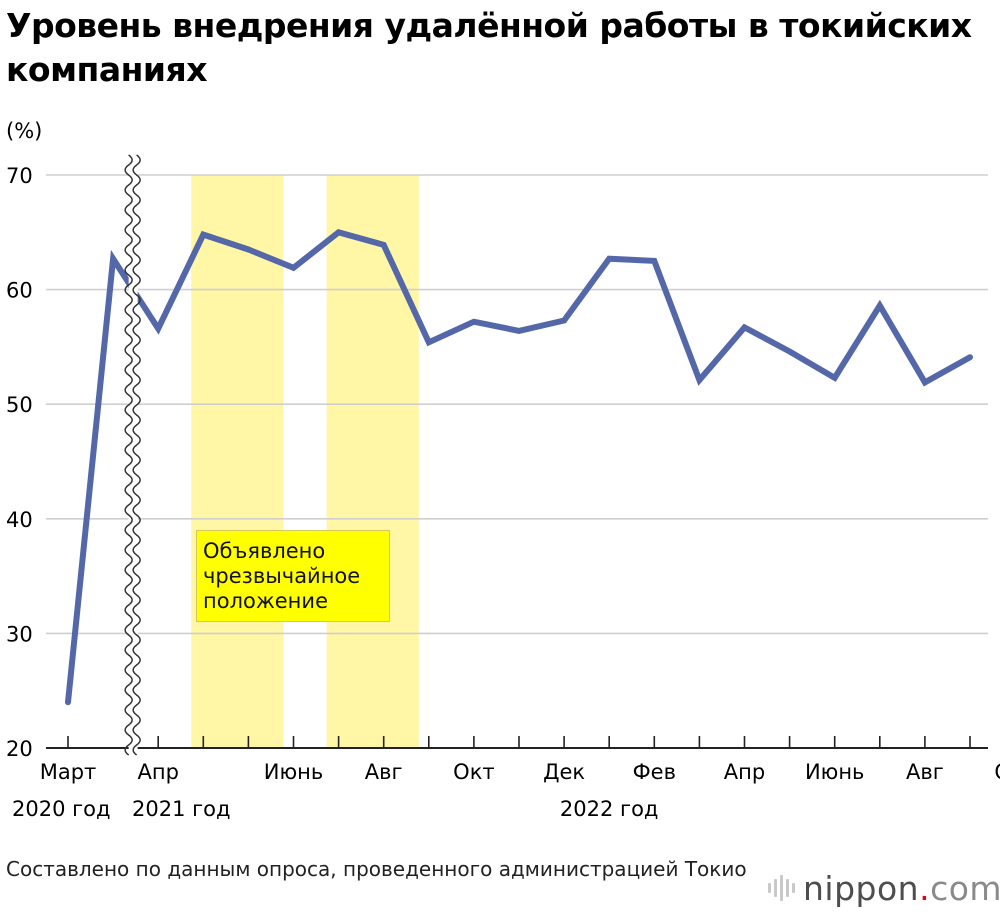  I want to click on year-label-0: 2020 год, so click(61, 809).